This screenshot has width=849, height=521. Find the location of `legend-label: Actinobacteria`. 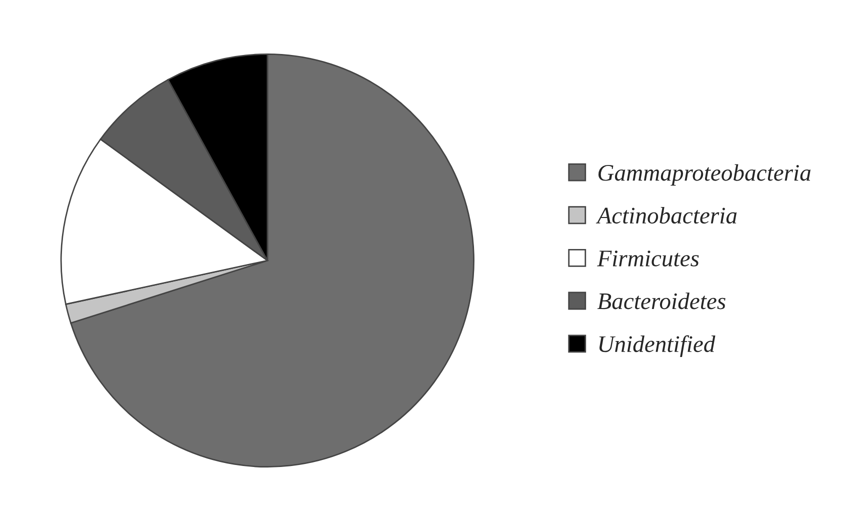

legend-label: Actinobacteria is located at coordinates (666, 215).